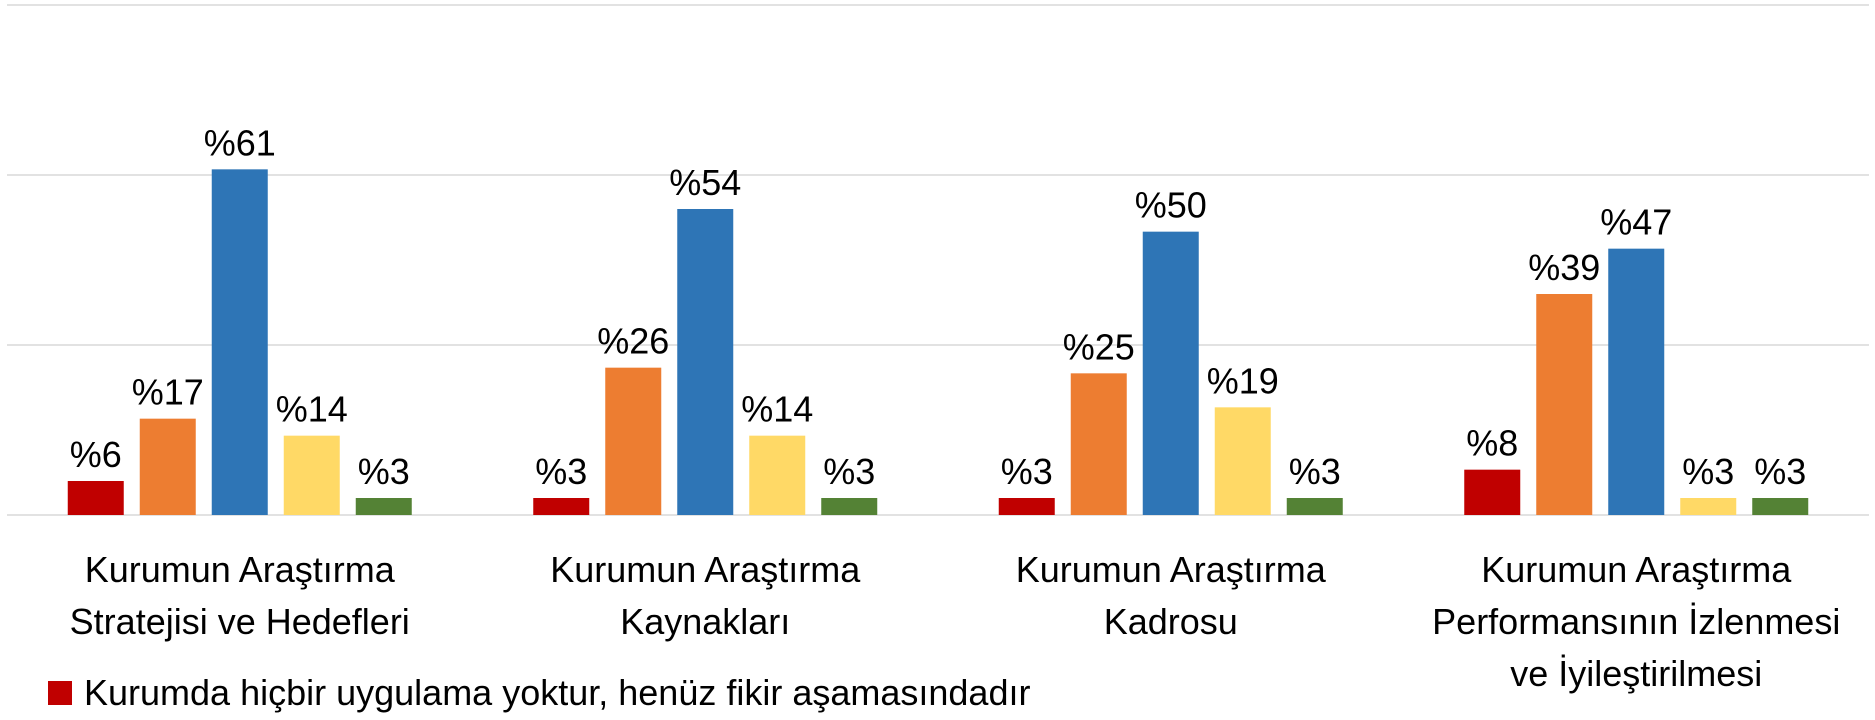 This screenshot has height=720, width=1875. Describe the element at coordinates (60, 693) in the screenshot. I see `legend-swatch` at that location.